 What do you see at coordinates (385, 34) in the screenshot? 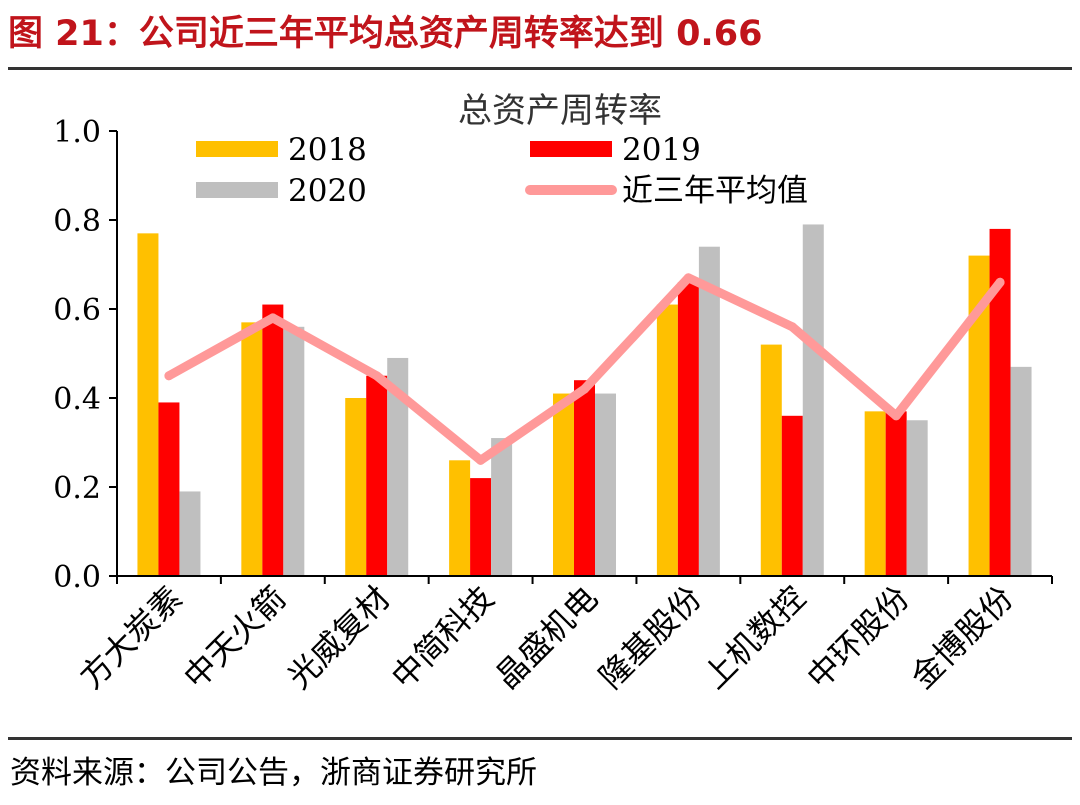
I see `figure-title: 图 21：公司近三年平均总资产周转率达到 0.66` at bounding box center [385, 34].